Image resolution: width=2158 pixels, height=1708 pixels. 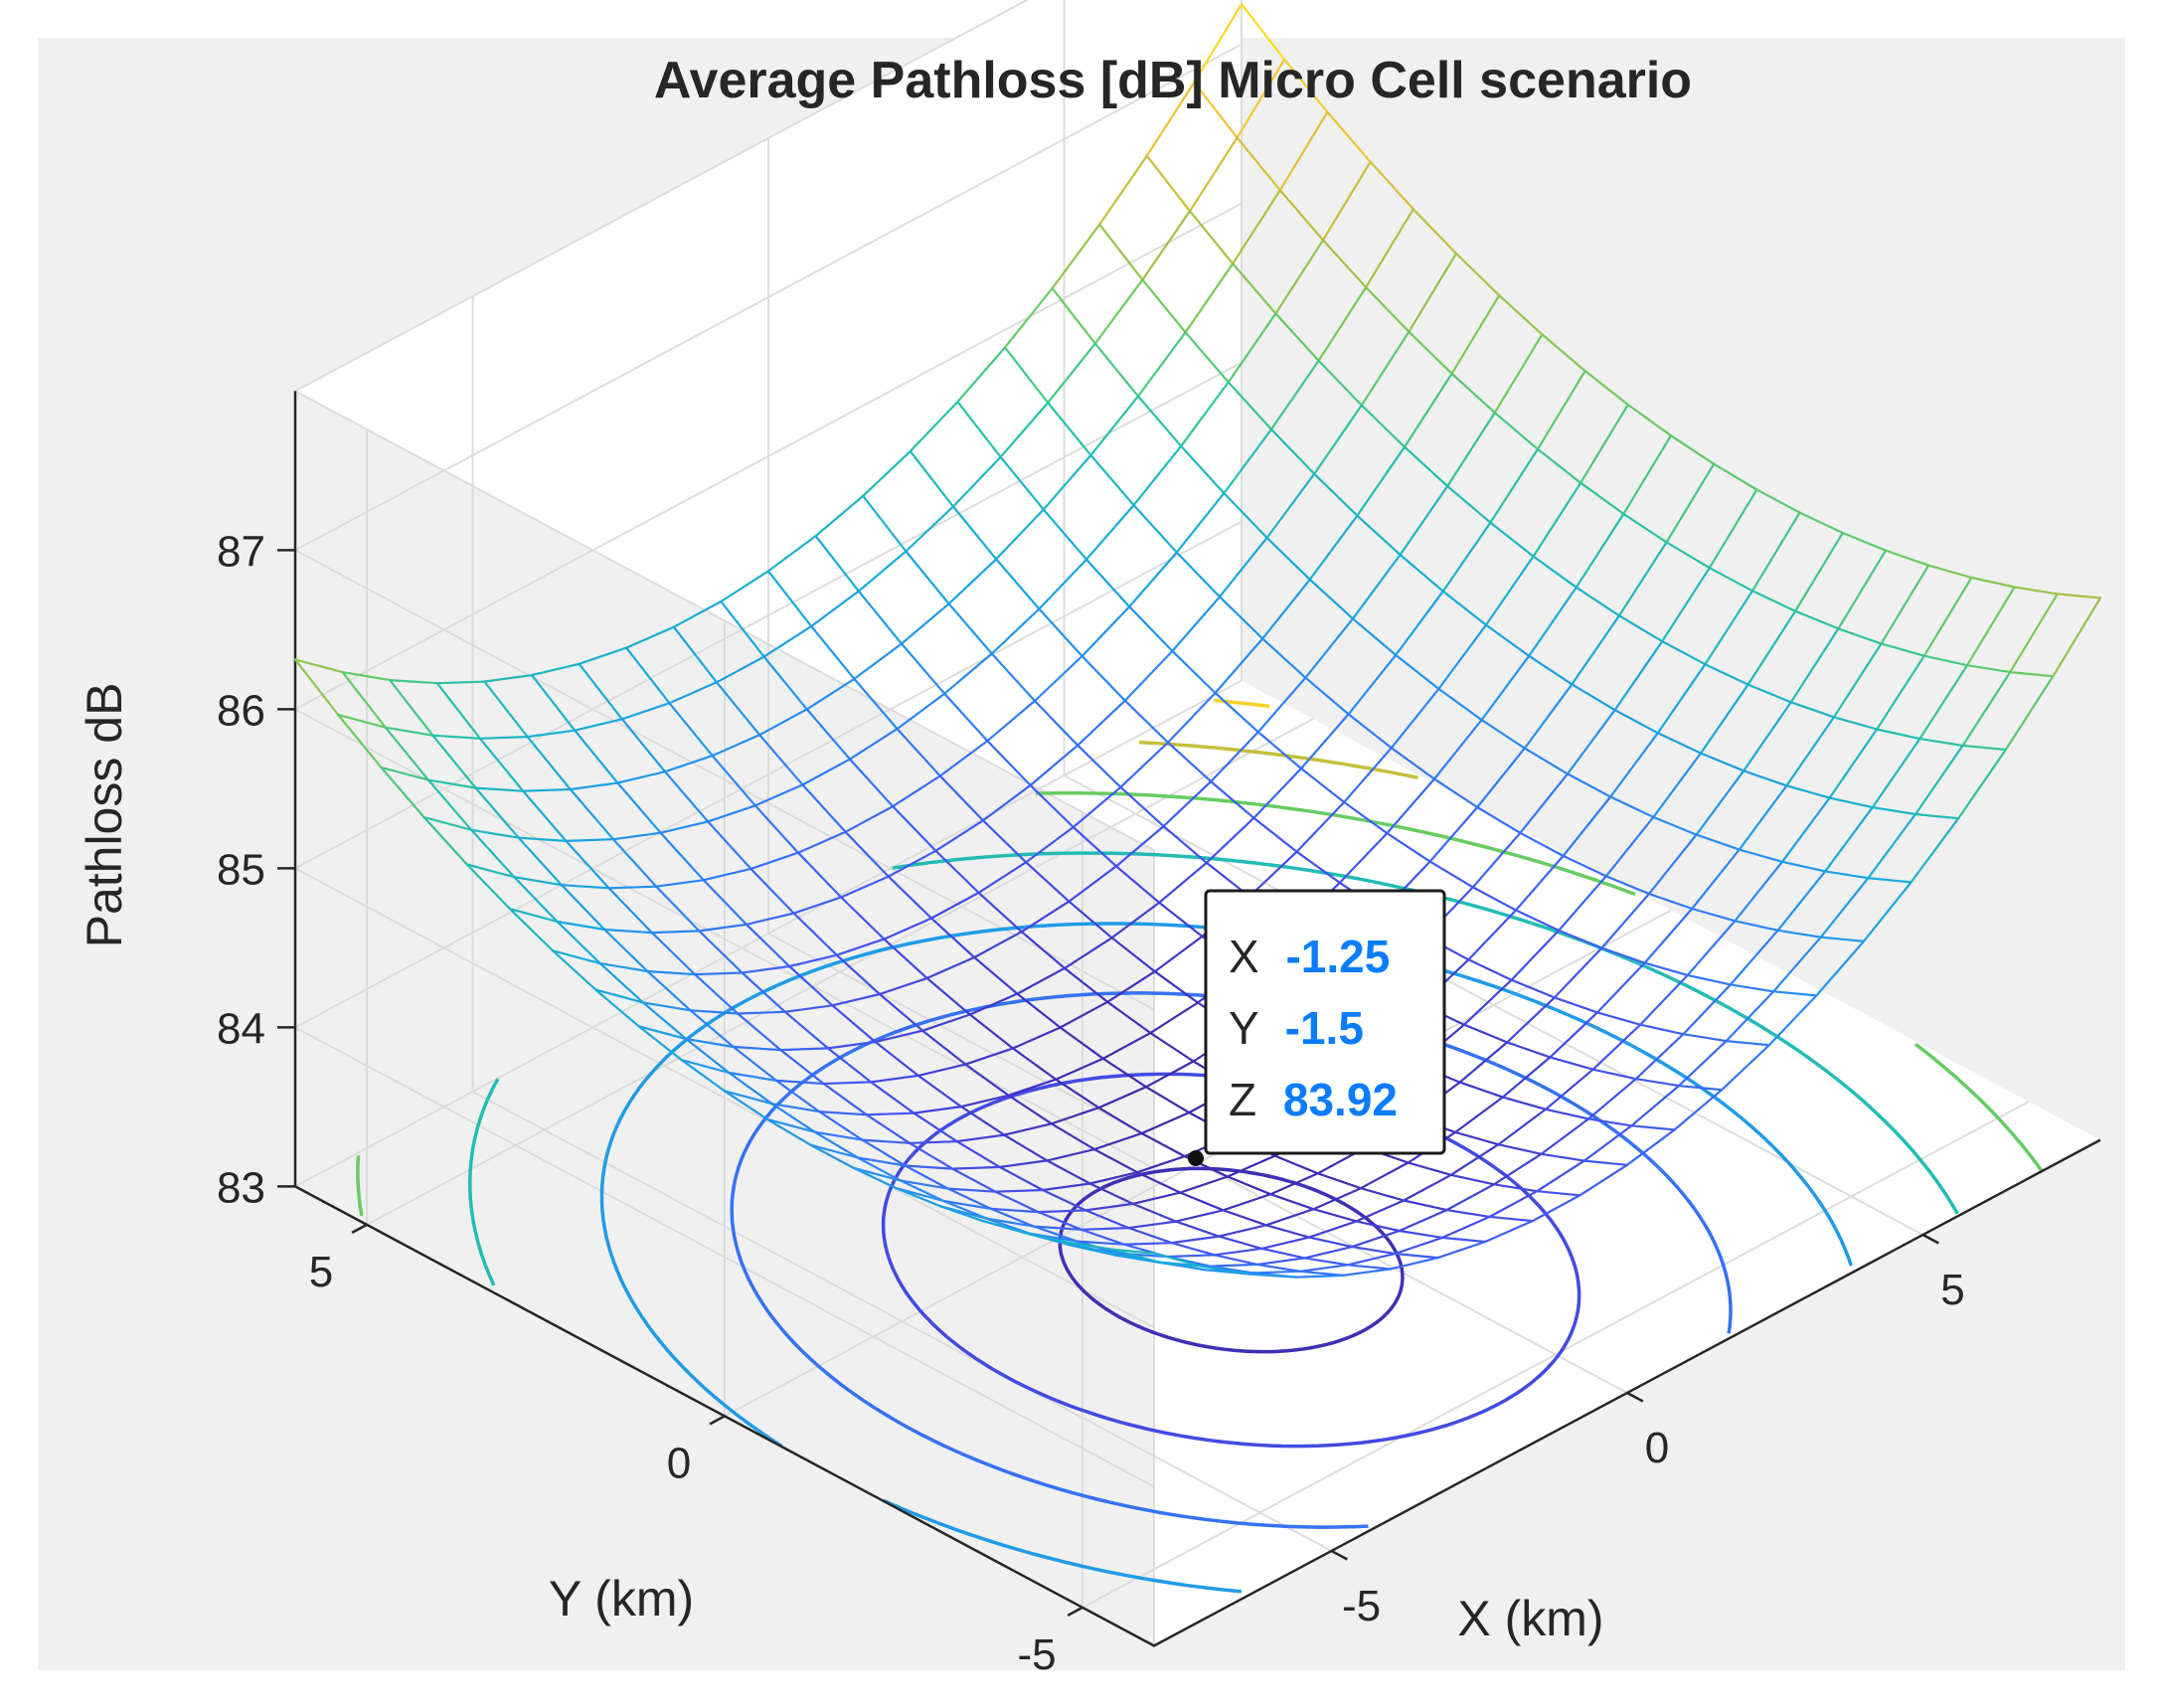 I want to click on datatip-y-row: Y -1.5, so click(x=1296, y=1028).